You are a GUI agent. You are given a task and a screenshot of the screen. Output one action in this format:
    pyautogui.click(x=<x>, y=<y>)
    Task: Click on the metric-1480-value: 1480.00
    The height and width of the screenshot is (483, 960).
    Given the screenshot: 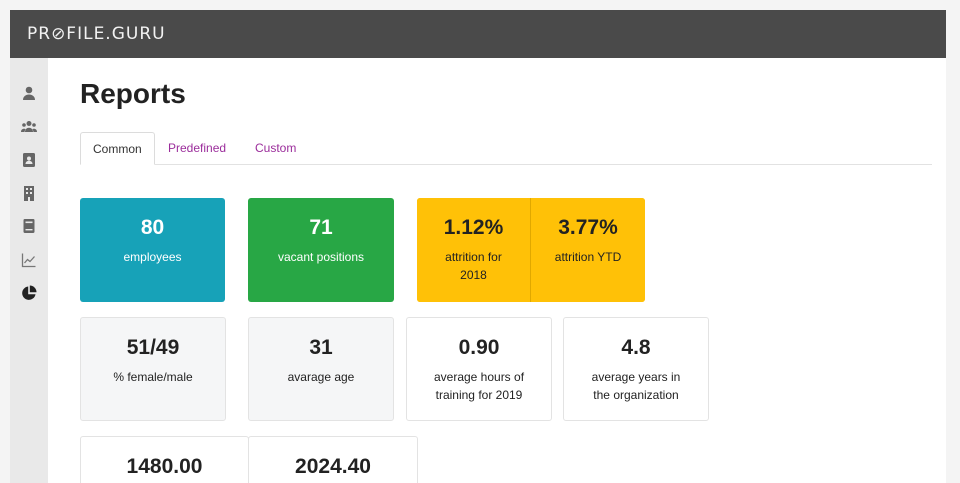 What is the action you would take?
    pyautogui.click(x=164, y=466)
    